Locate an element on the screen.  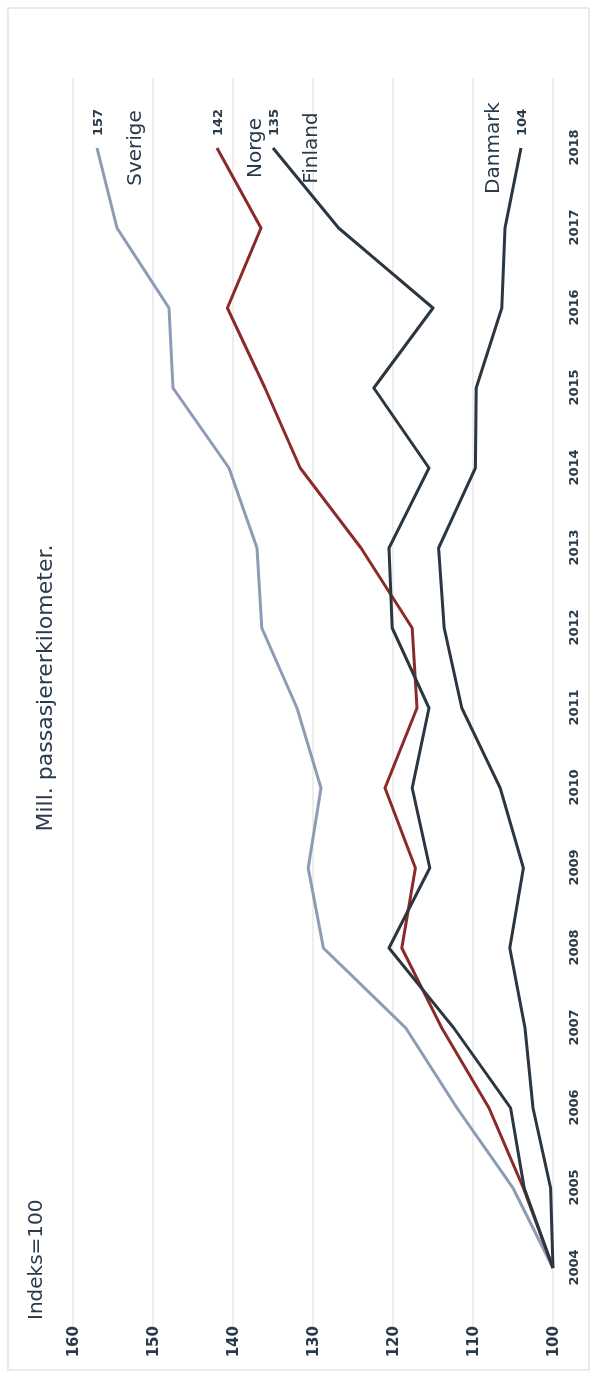
y-tick-label: 2005 is located at coordinates (574, 1187).